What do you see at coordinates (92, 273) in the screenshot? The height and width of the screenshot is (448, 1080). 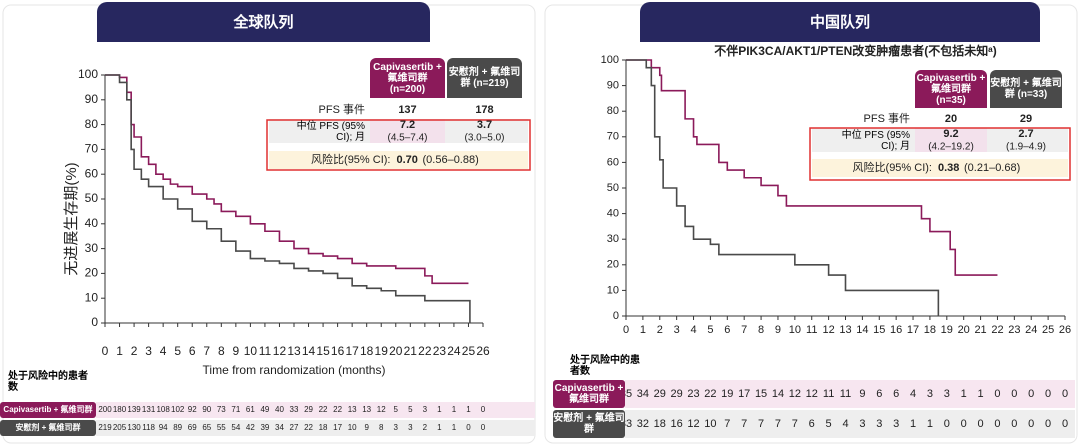 I see `y-tick-label: 20` at bounding box center [92, 273].